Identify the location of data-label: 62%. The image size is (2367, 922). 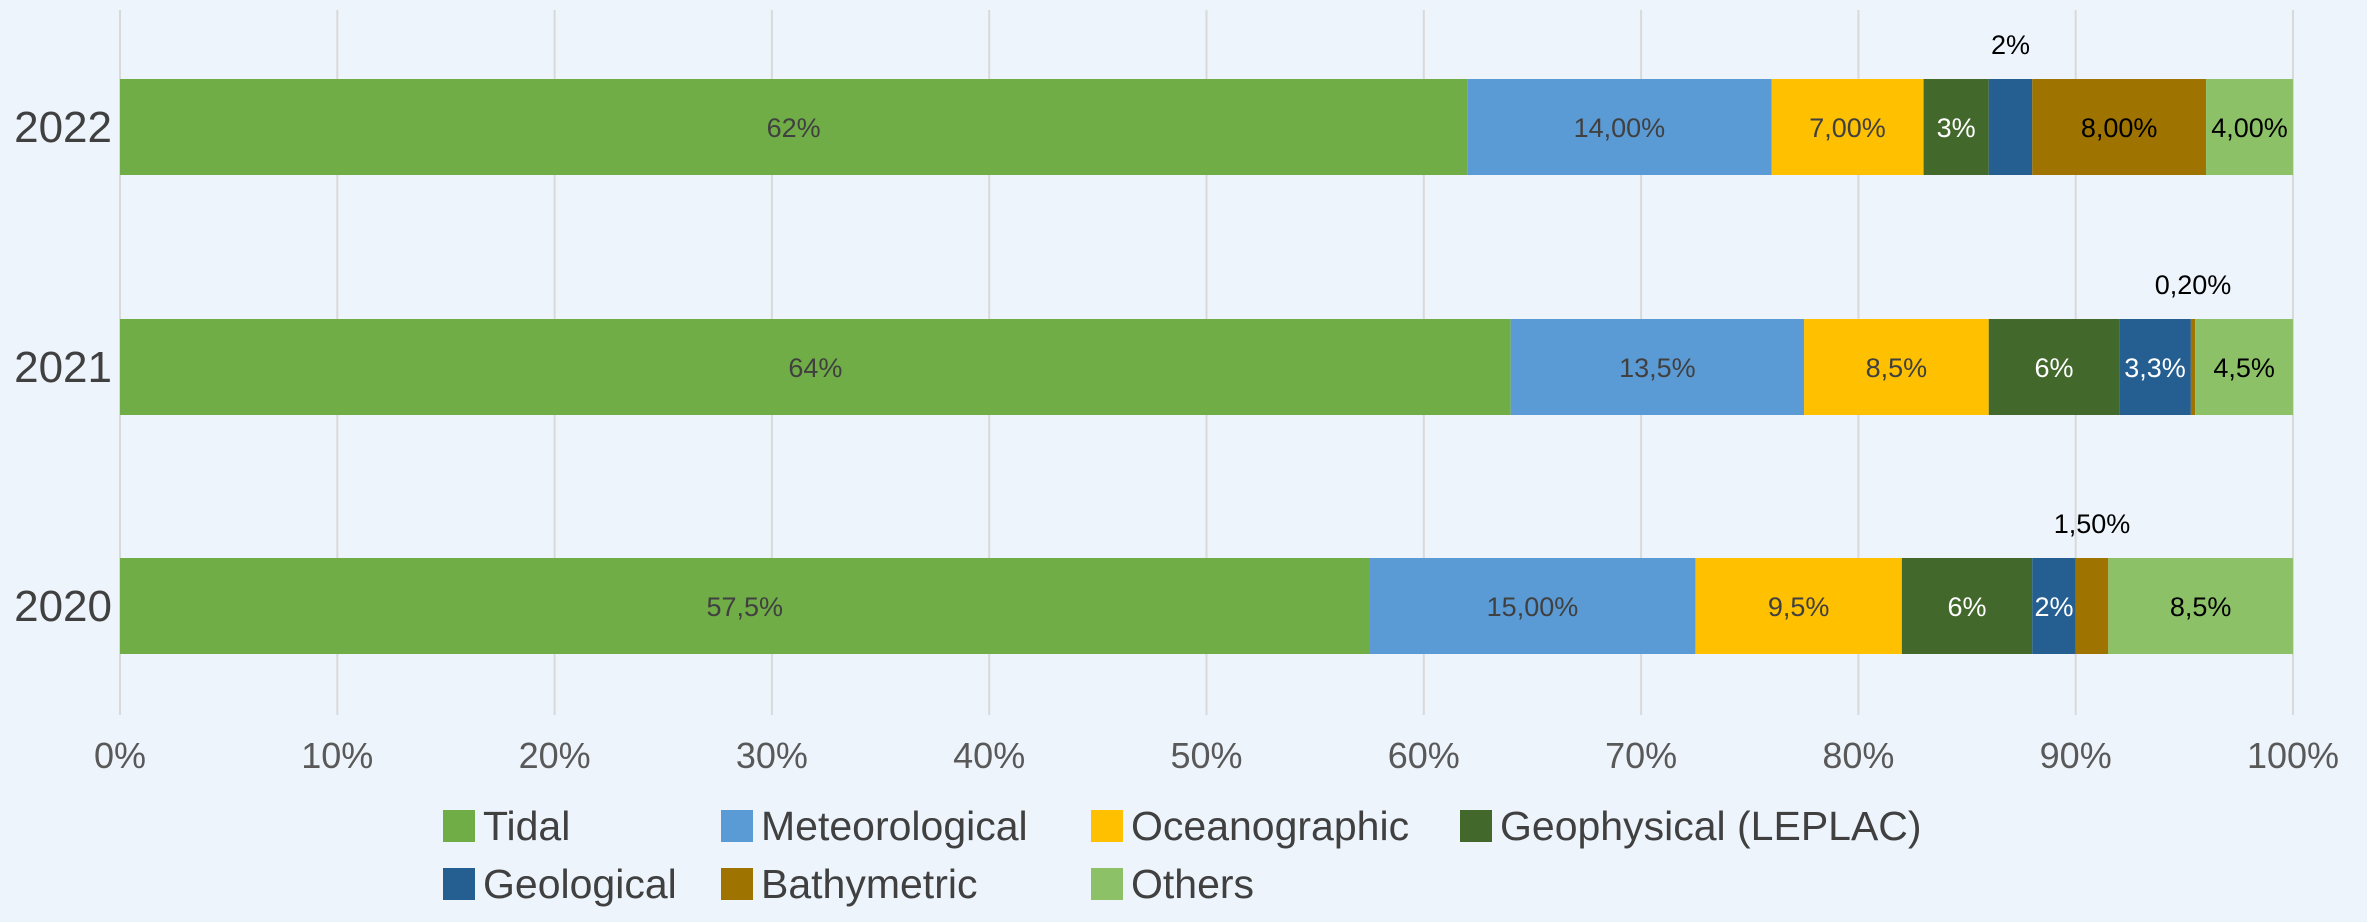
(794, 128).